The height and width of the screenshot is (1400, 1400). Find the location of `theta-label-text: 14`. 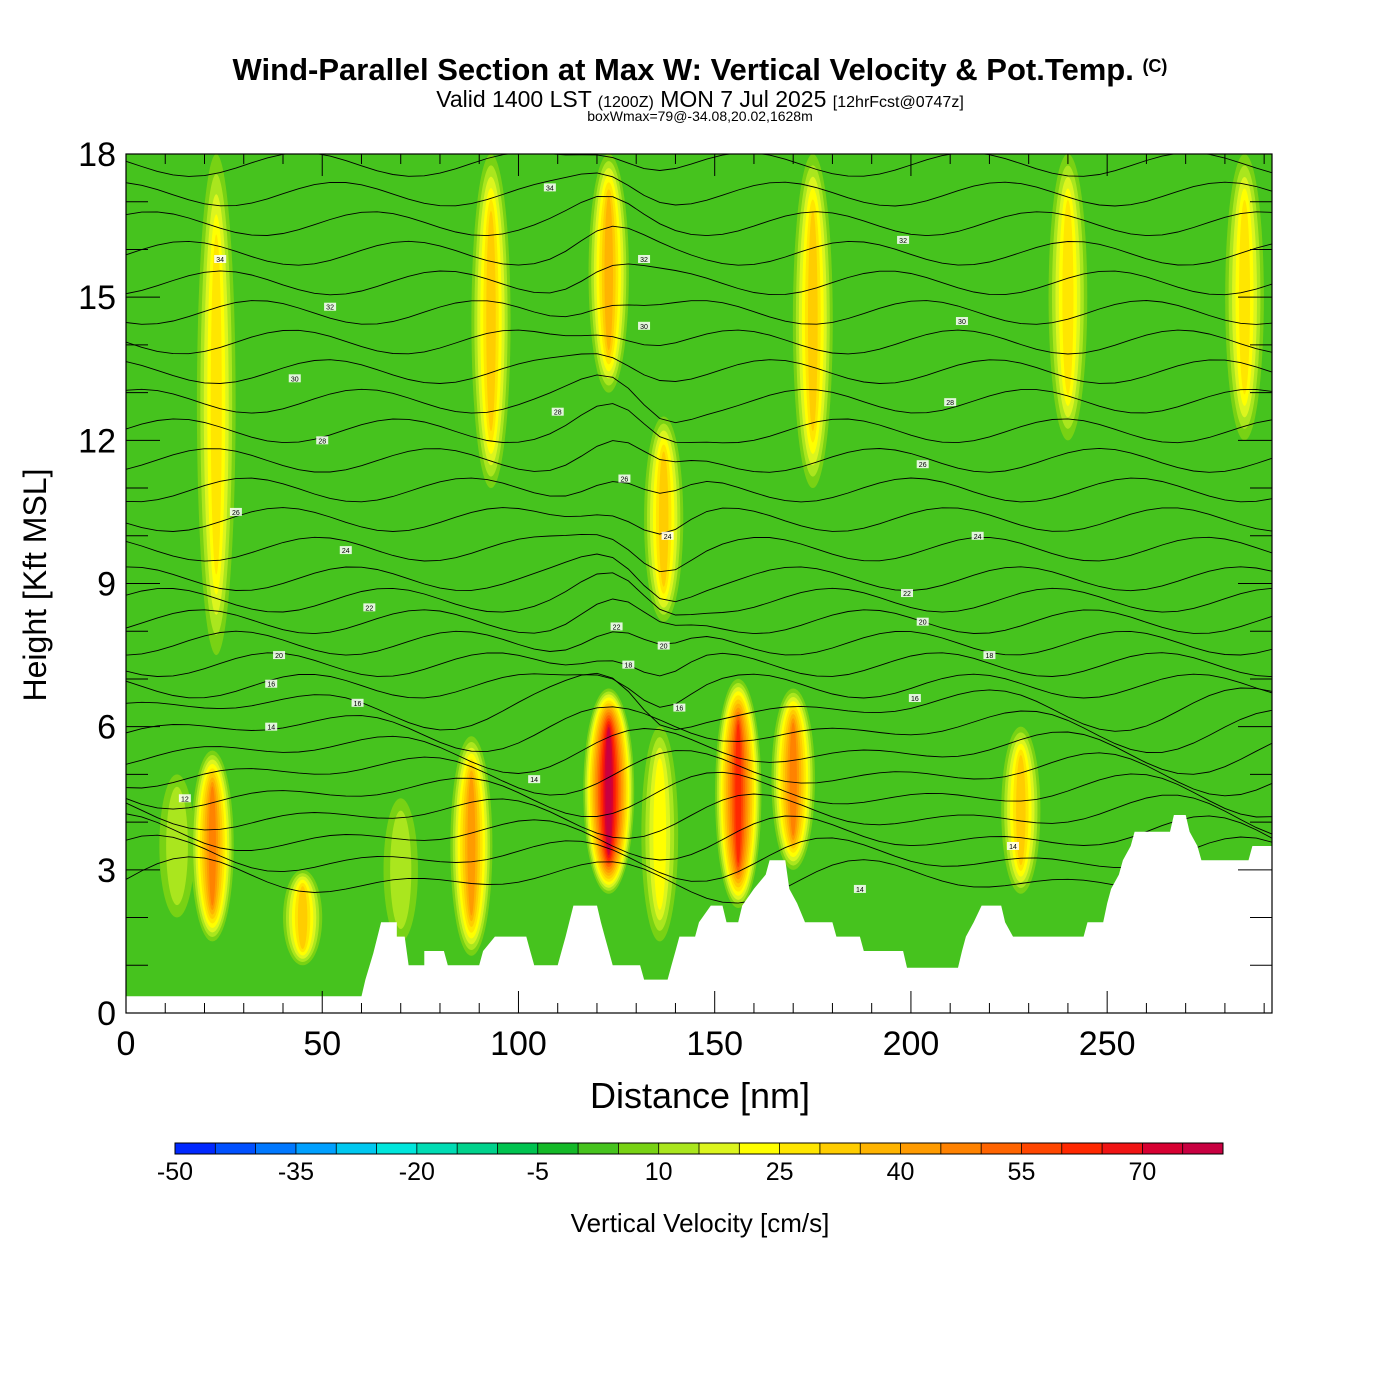

theta-label-text: 14 is located at coordinates (271, 728).